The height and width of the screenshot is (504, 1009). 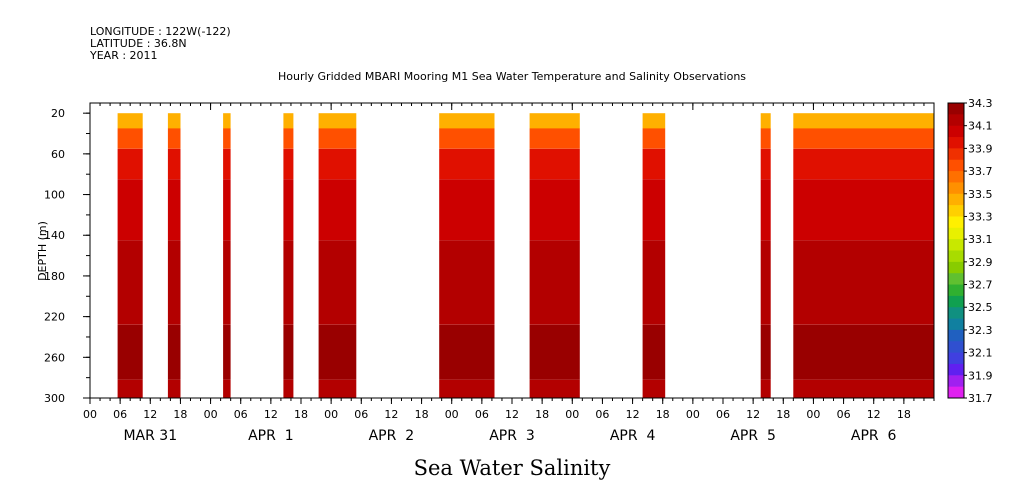 I want to click on colorbar-label: 32.1, so click(x=980, y=353).